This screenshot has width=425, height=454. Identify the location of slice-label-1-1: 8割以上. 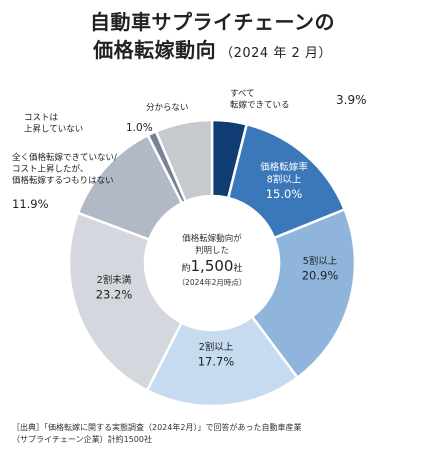
(284, 180).